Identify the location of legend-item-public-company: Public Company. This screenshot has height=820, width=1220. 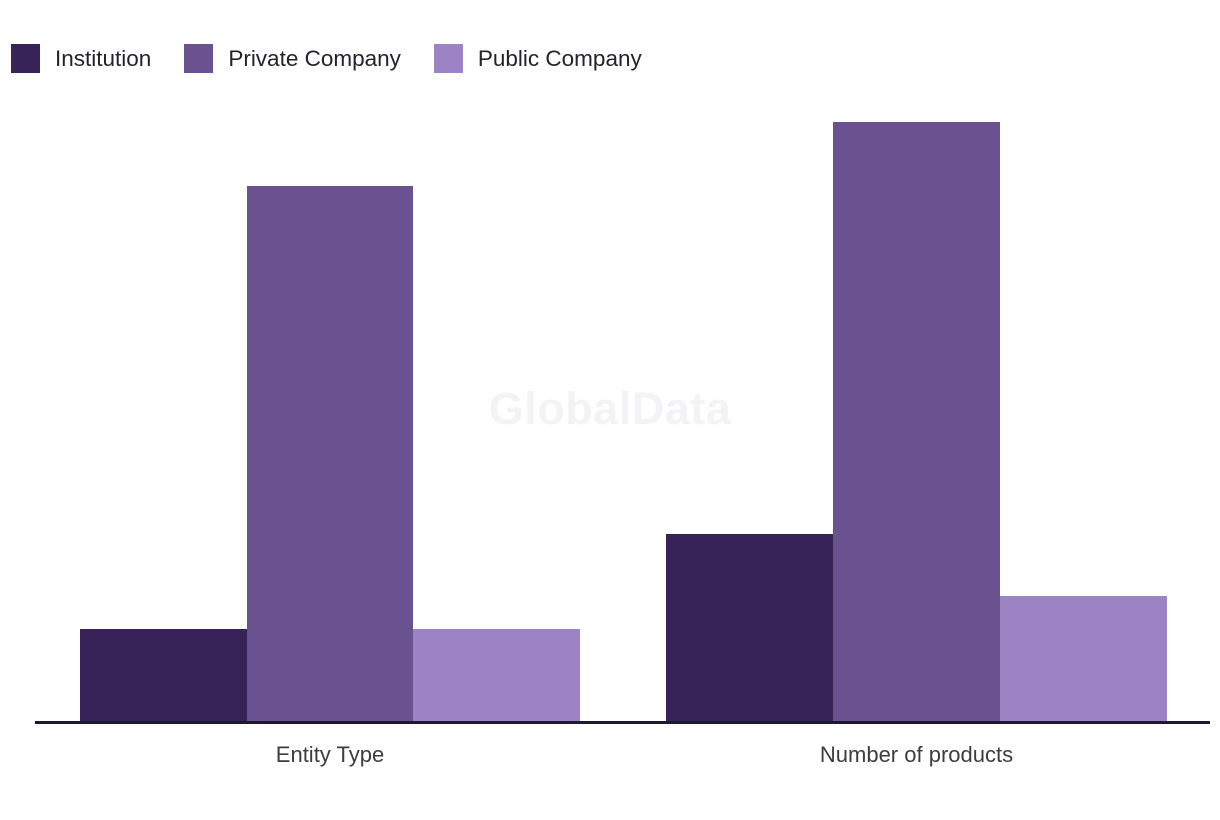
(537, 58).